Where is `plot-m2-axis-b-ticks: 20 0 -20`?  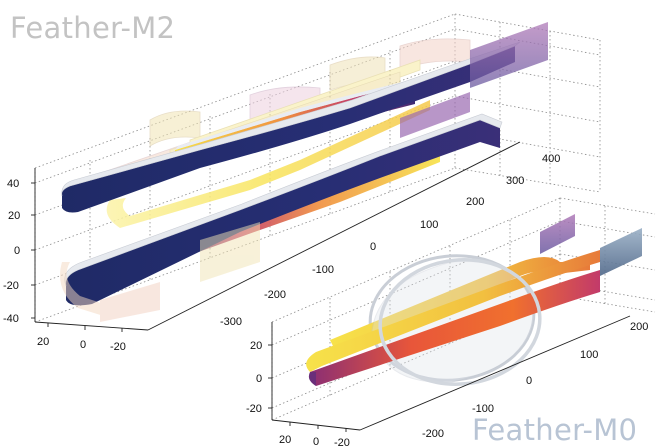 plot-m2-axis-b-ticks: 20 0 -20 is located at coordinates (81, 344).